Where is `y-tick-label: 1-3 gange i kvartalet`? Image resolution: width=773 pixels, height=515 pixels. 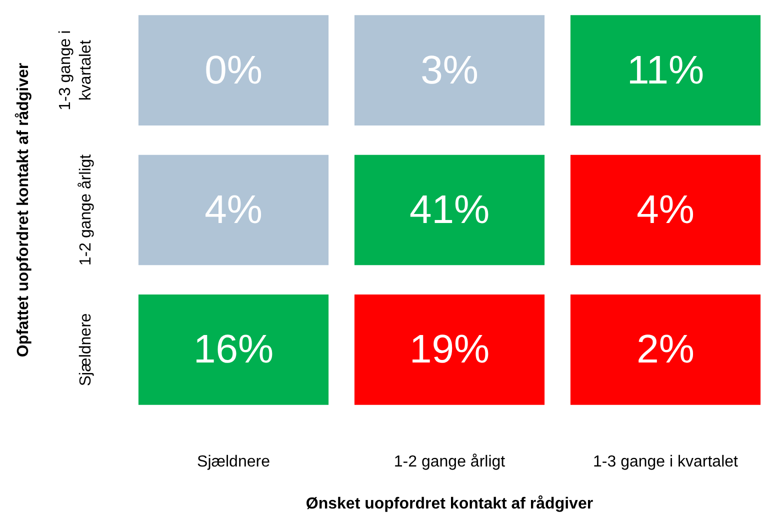
y-tick-label: 1-3 gange i kvartalet is located at coordinates (75, 70).